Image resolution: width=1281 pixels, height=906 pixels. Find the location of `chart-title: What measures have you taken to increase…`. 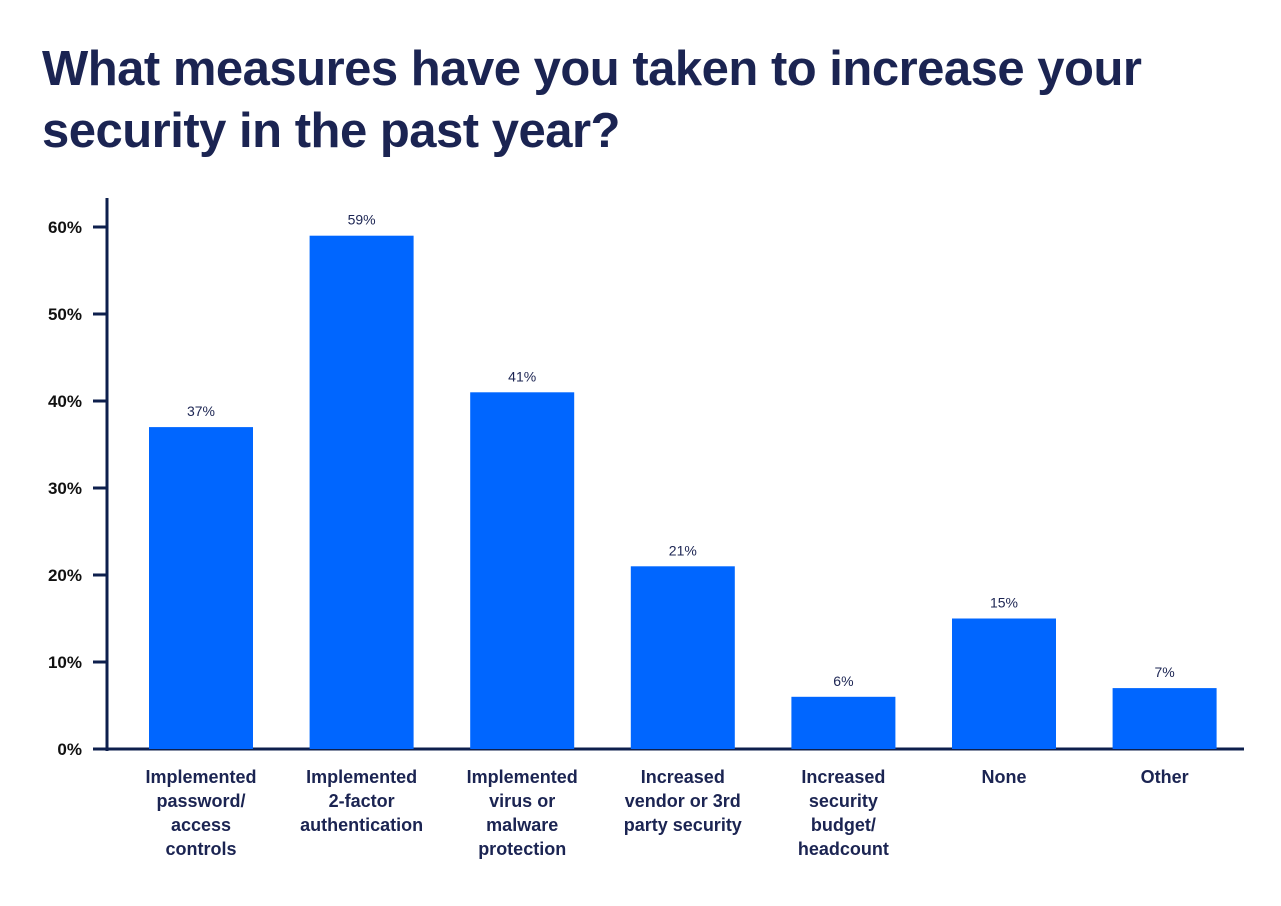

chart-title: What measures have you taken to increase… is located at coordinates (592, 100).